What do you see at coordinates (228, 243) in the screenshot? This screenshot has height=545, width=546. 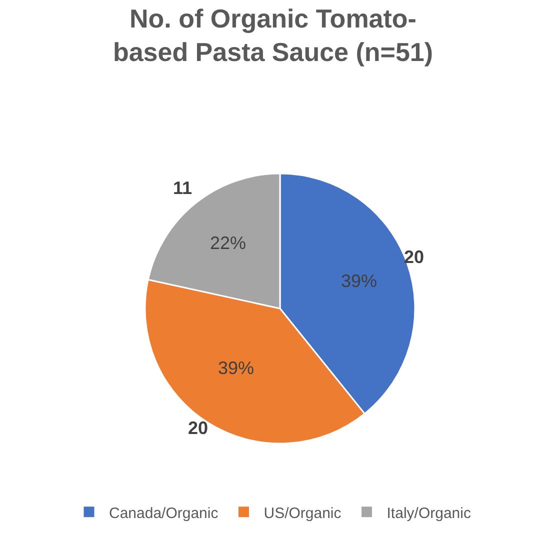 I see `text: 22%` at bounding box center [228, 243].